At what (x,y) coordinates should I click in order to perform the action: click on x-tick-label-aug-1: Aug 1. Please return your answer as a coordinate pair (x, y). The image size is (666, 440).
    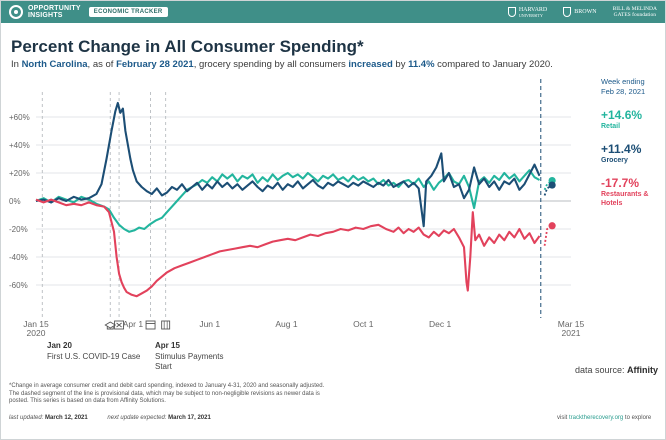
    Looking at the image, I should click on (286, 324).